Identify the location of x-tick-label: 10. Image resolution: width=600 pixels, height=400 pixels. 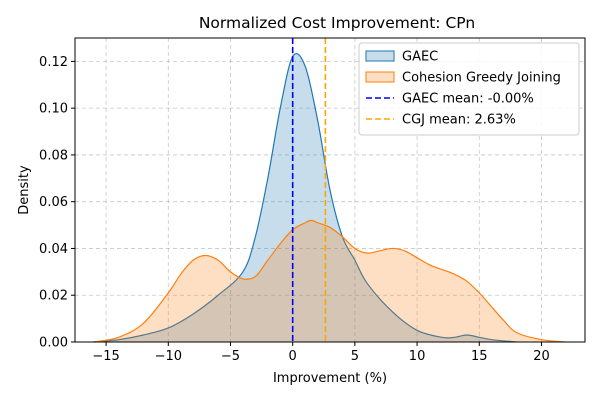
(417, 356).